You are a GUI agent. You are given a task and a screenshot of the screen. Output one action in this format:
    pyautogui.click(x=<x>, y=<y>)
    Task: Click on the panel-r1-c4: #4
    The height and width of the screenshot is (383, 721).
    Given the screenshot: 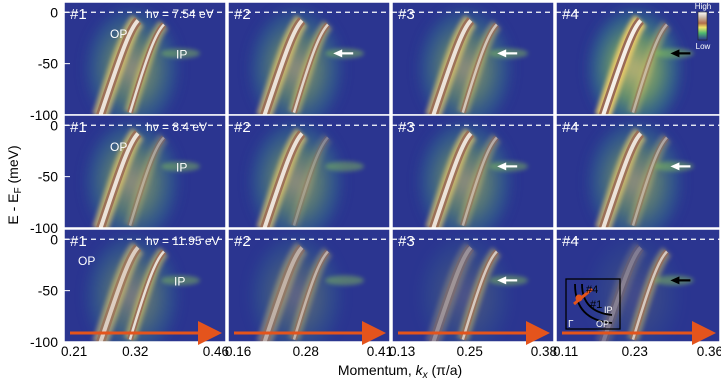 What is the action you would take?
    pyautogui.click(x=638, y=58)
    